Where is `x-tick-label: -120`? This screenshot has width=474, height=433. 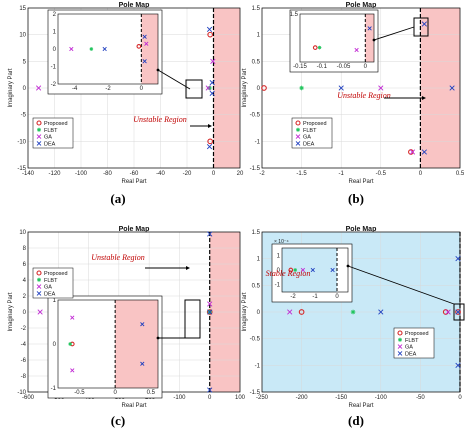 x-tick-label: -120 is located at coordinates (54, 174).